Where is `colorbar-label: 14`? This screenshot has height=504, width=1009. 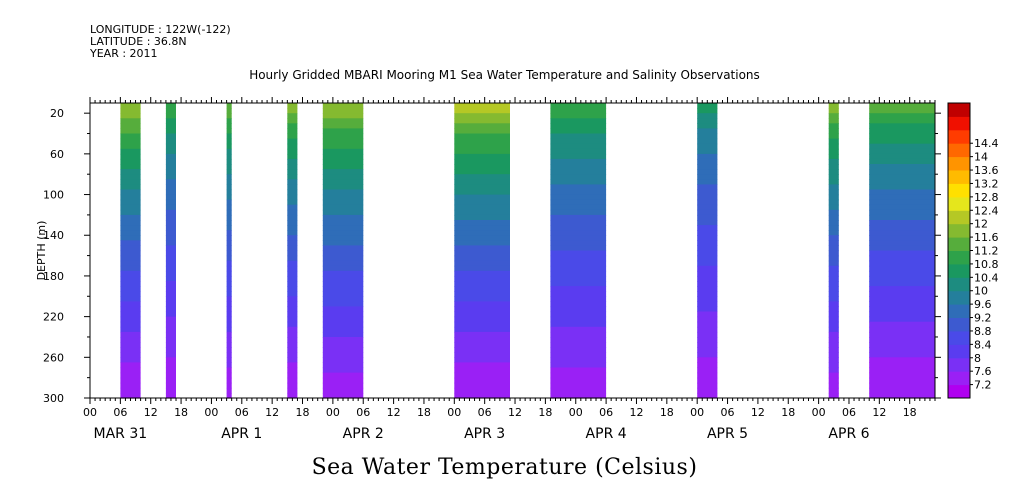 colorbar-label: 14 is located at coordinates (981, 157).